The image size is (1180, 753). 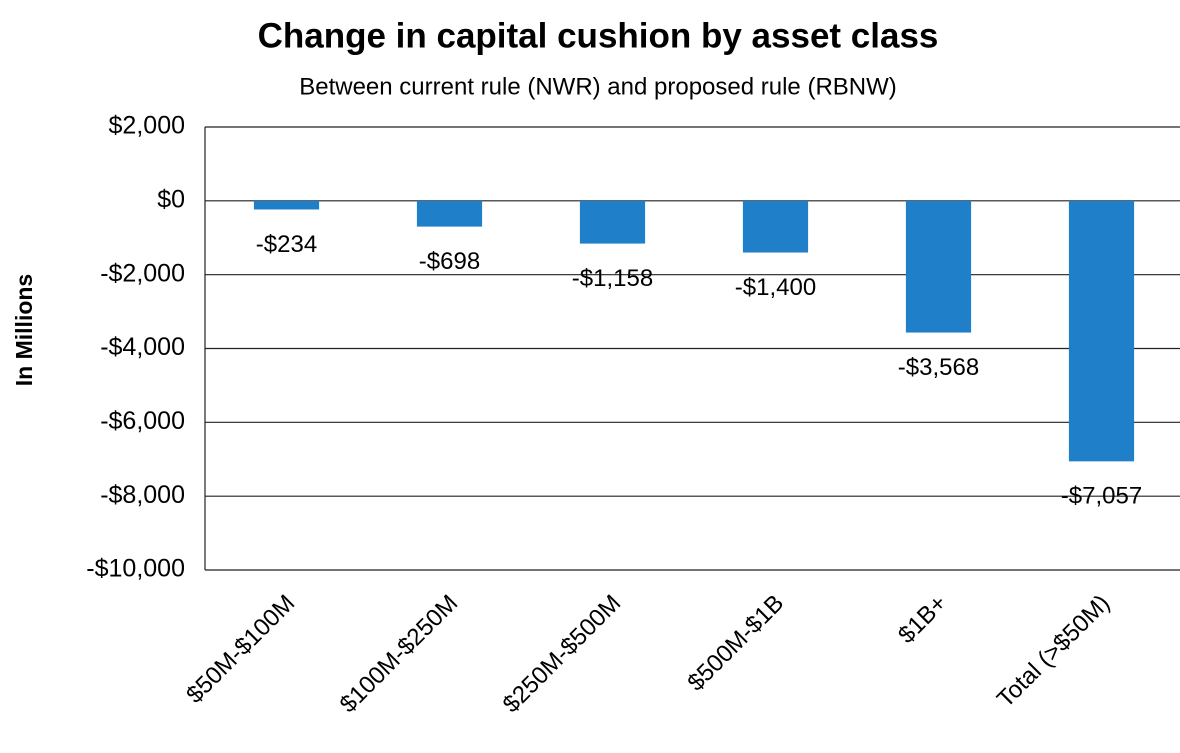 I want to click on data-label: -$7,057, so click(x=1101, y=496).